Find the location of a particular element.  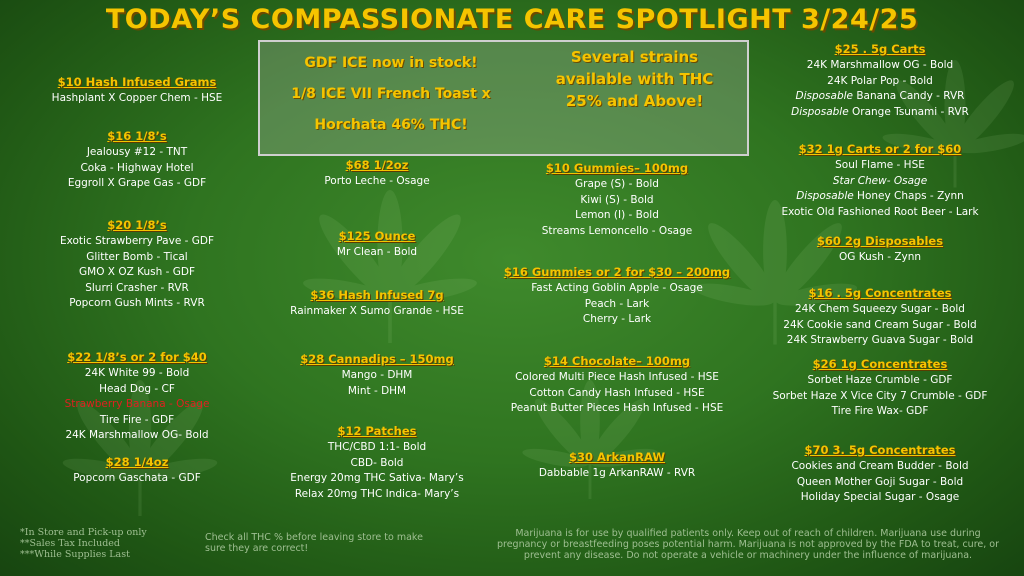

menu-section: $30 ArkanRAW Dabbable 1g ArkanRAW - RVR is located at coordinates (617, 465).